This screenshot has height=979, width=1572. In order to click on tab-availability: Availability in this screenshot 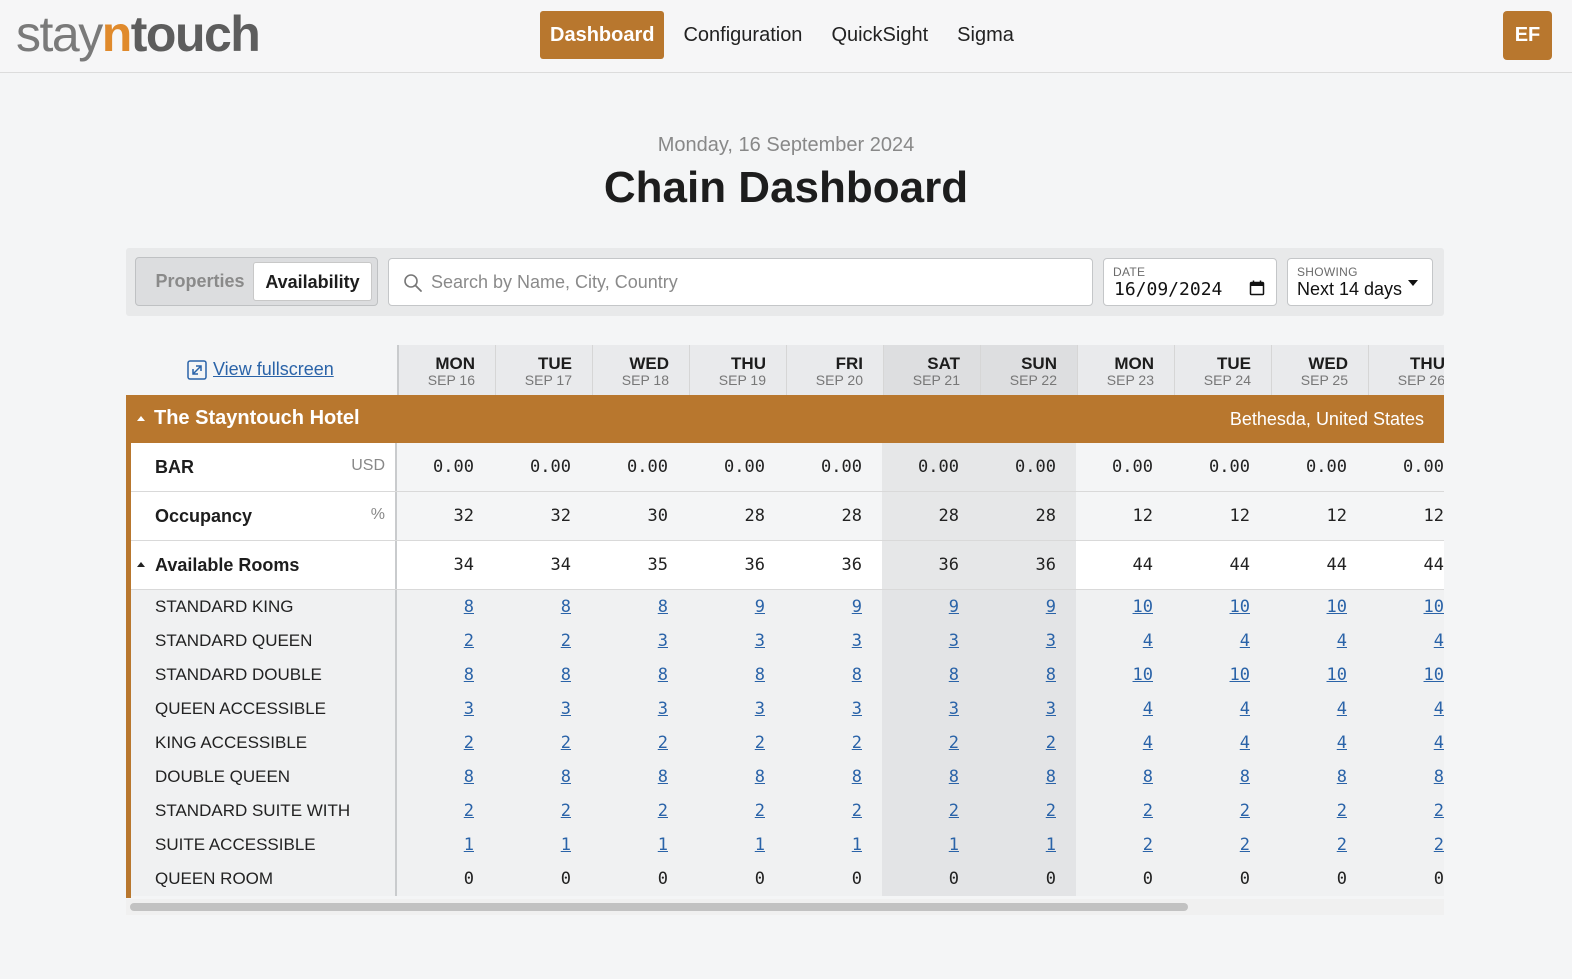, I will do `click(312, 281)`.